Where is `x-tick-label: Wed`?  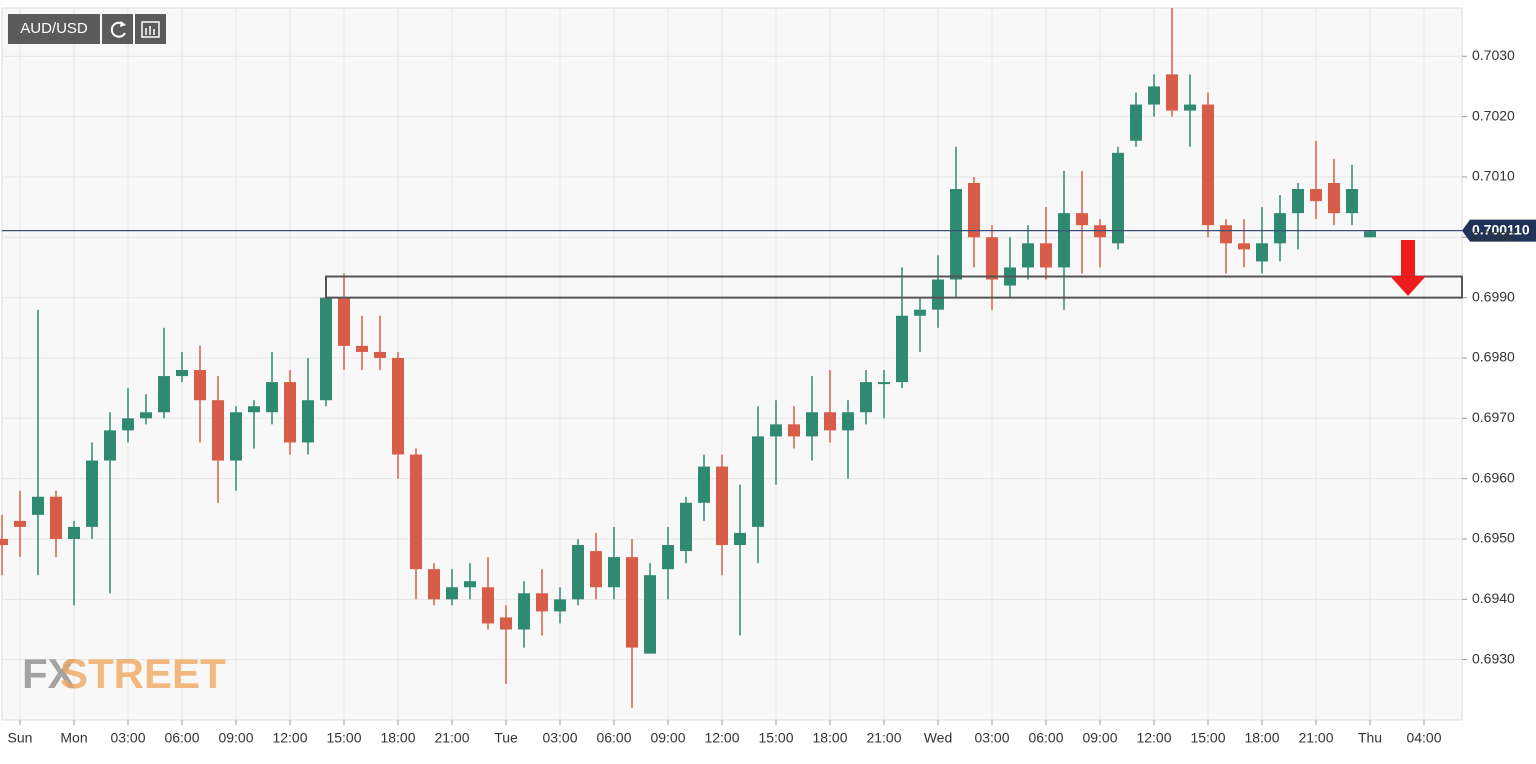 x-tick-label: Wed is located at coordinates (938, 738).